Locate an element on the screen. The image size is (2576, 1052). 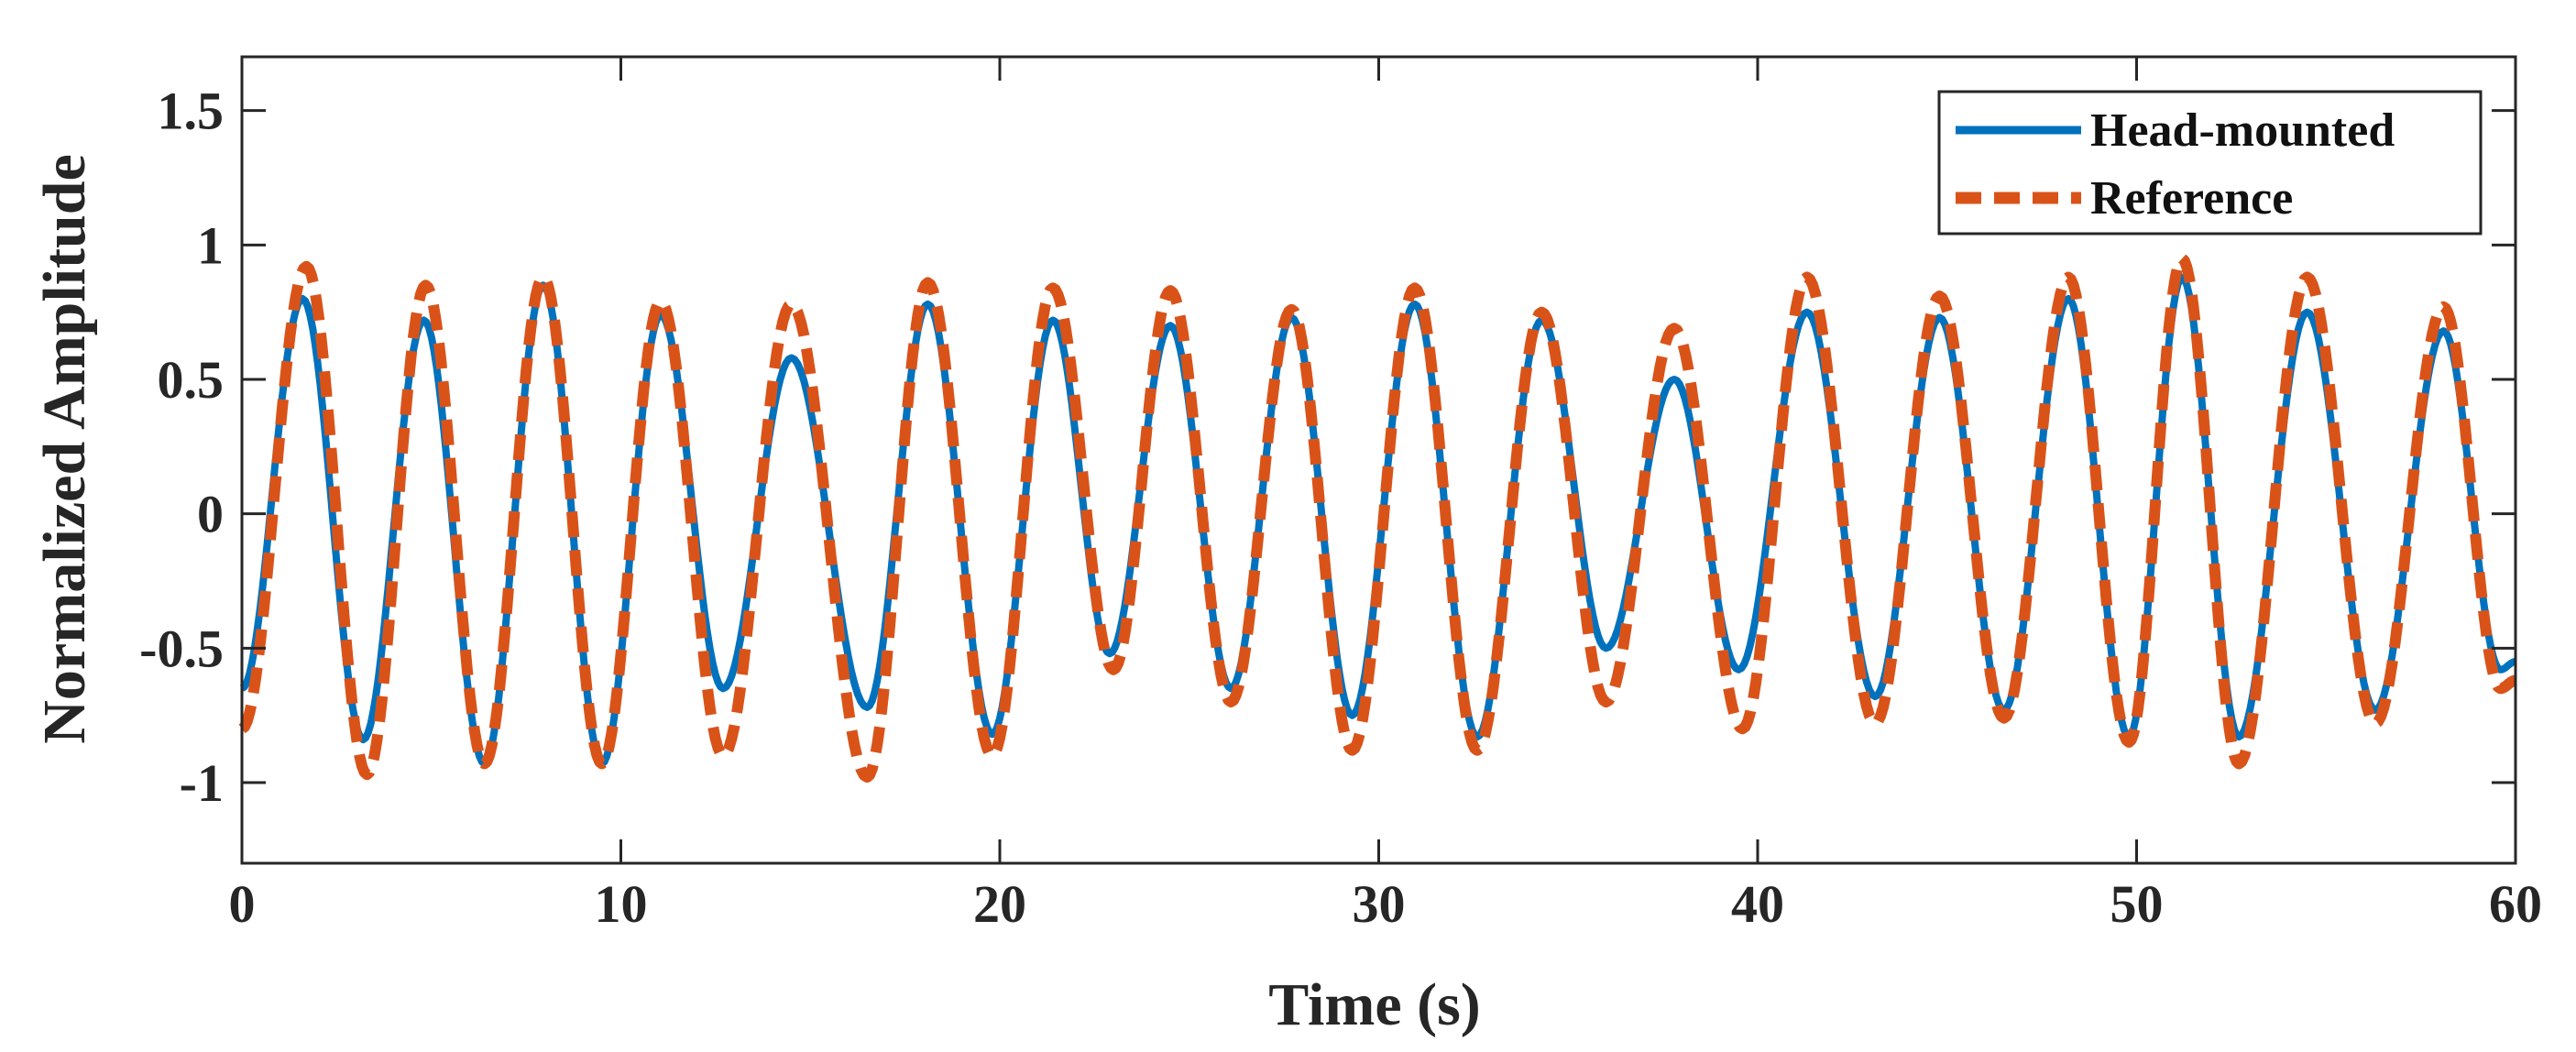
y-axis-title: Normalized Amplitude is located at coordinates (64, 448).